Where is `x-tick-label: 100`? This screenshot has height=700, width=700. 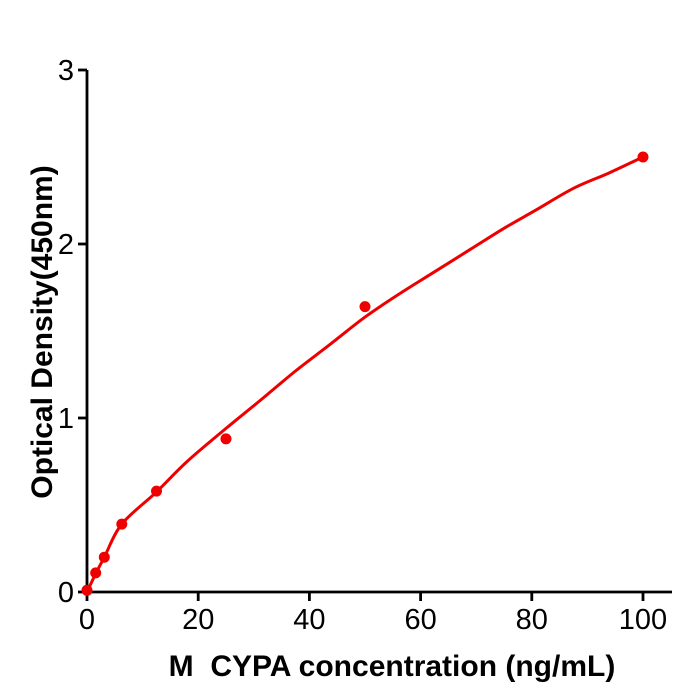 x-tick-label: 100 is located at coordinates (643, 620).